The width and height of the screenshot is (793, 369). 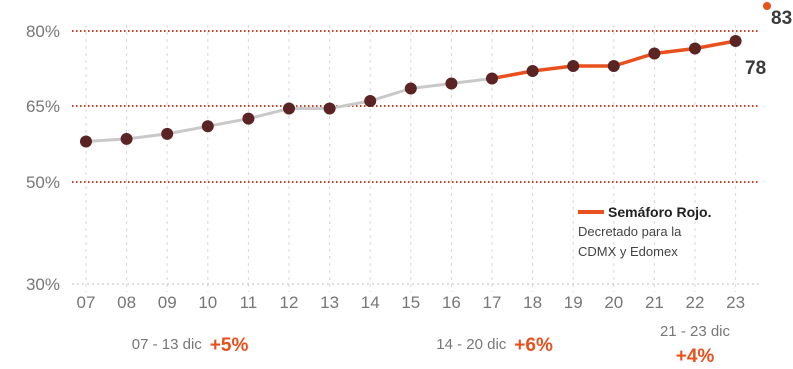 I want to click on x-tick-label: 13, so click(x=329, y=302).